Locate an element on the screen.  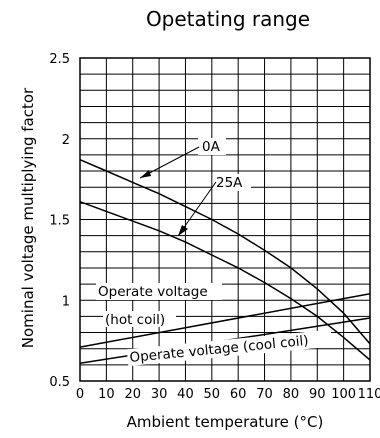
label-hot-coil-line1: Operate voltage is located at coordinates (153, 292).